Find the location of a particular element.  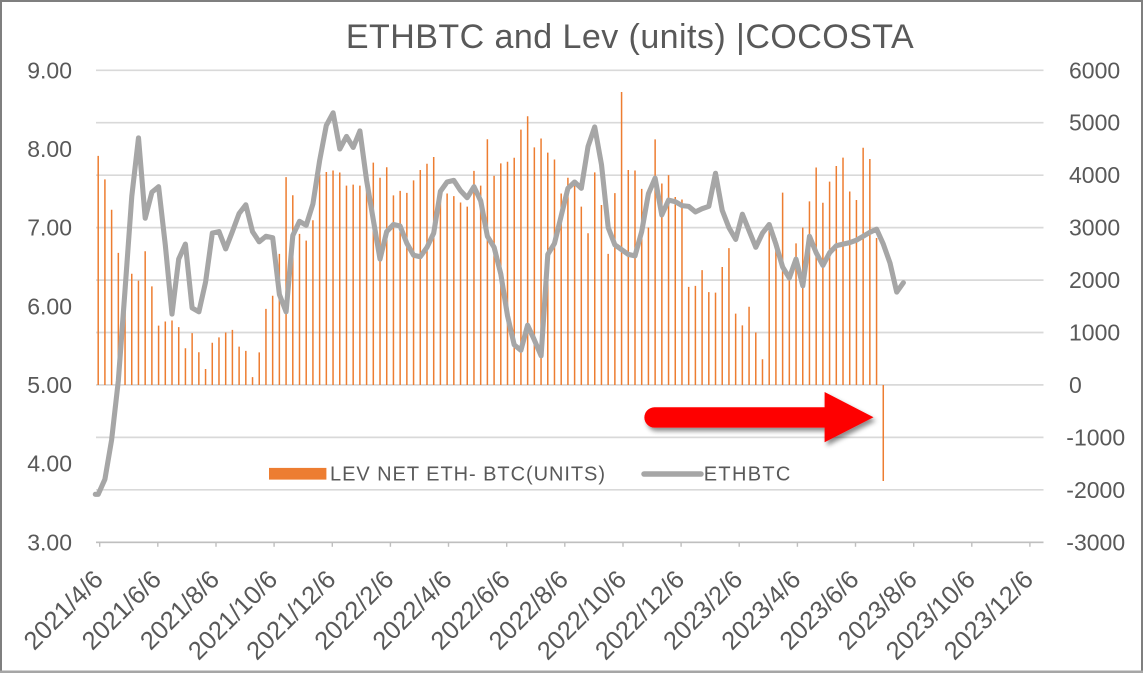

svg-text: 5000 is located at coordinates (1094, 123).